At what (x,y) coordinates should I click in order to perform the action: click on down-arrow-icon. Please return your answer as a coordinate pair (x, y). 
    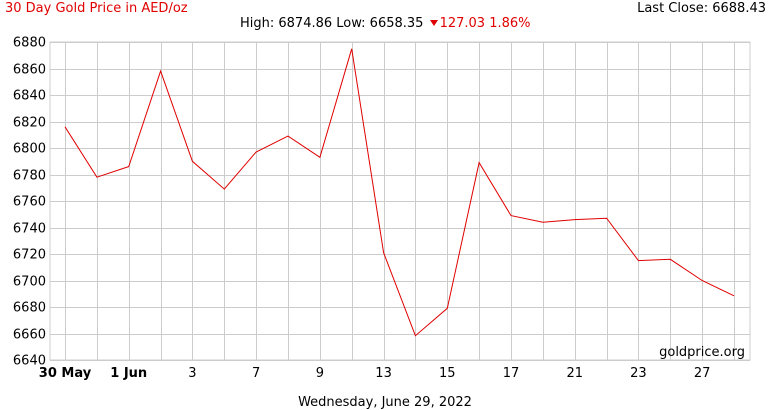
    Looking at the image, I should click on (433, 23).